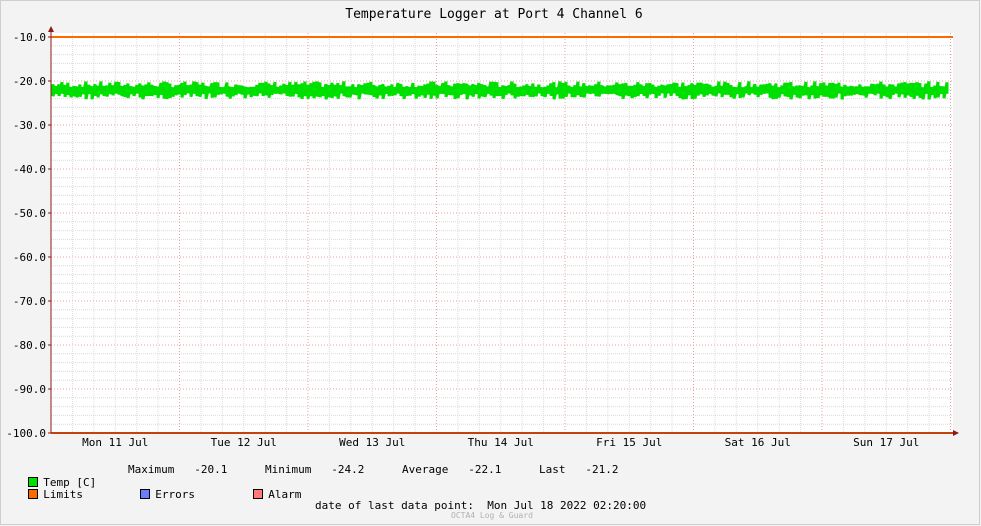  Describe the element at coordinates (956, 433) in the screenshot. I see `x-axis-arrow` at that location.